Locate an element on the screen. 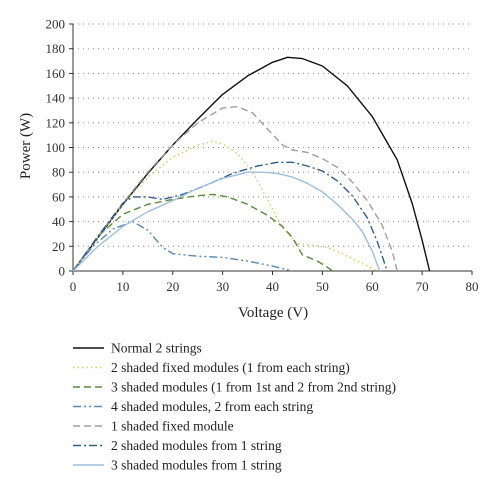 The height and width of the screenshot is (496, 500). y-axis-title: Power (W) is located at coordinates (26, 146).